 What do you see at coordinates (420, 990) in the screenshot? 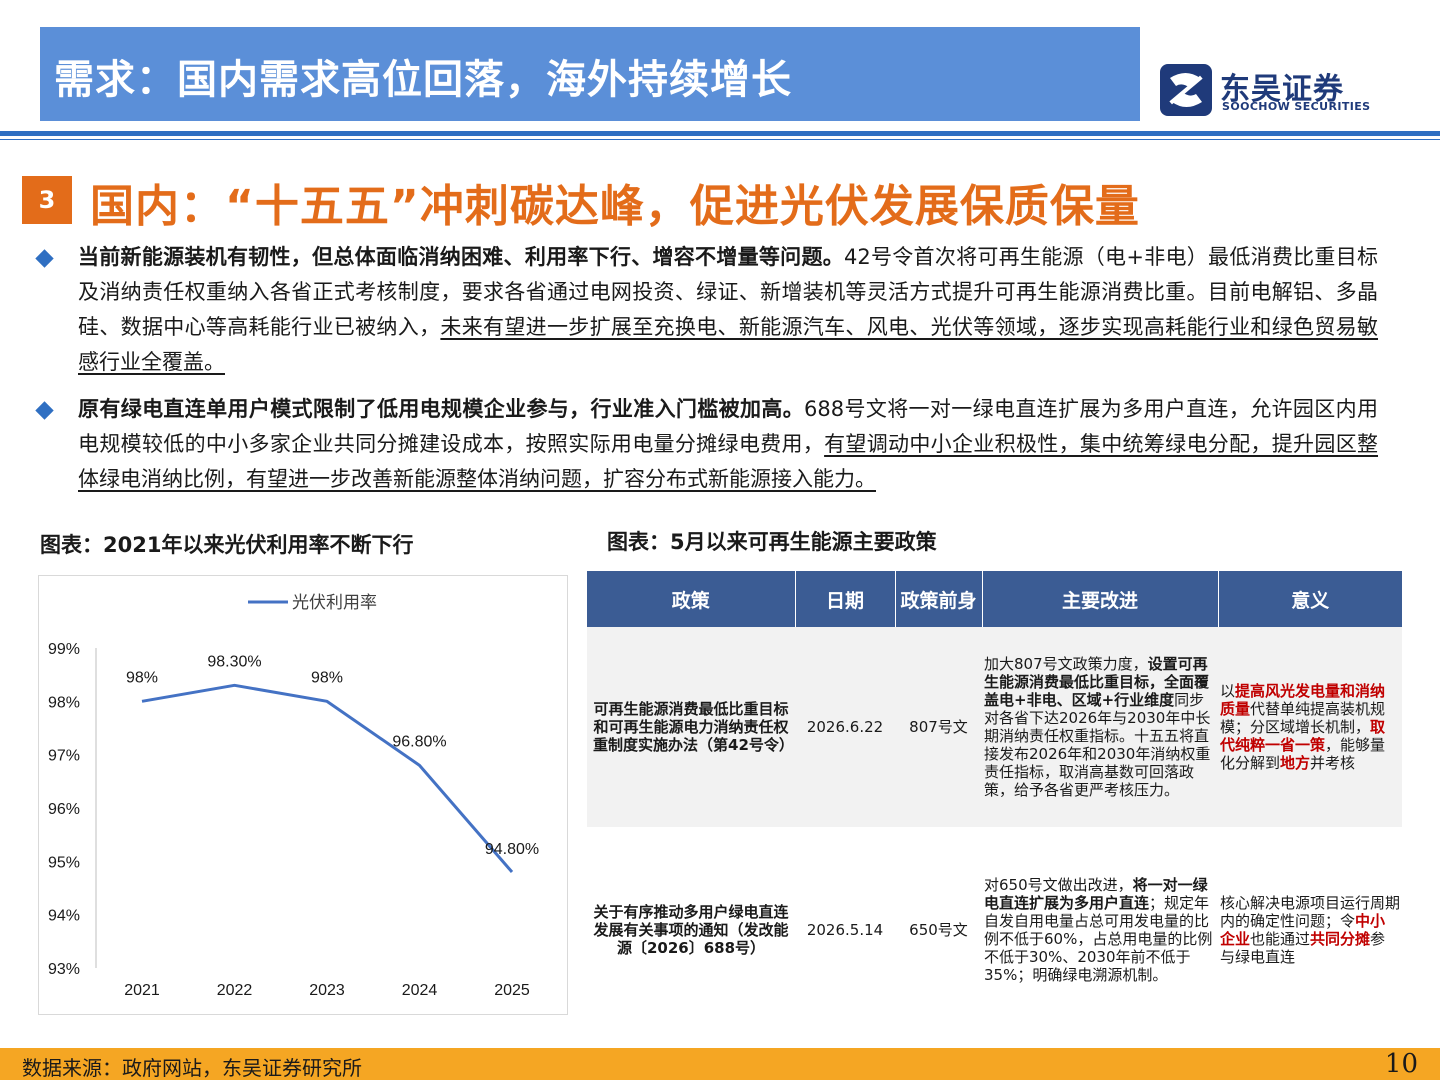
I see `x-tick-label: 2024` at bounding box center [420, 990].